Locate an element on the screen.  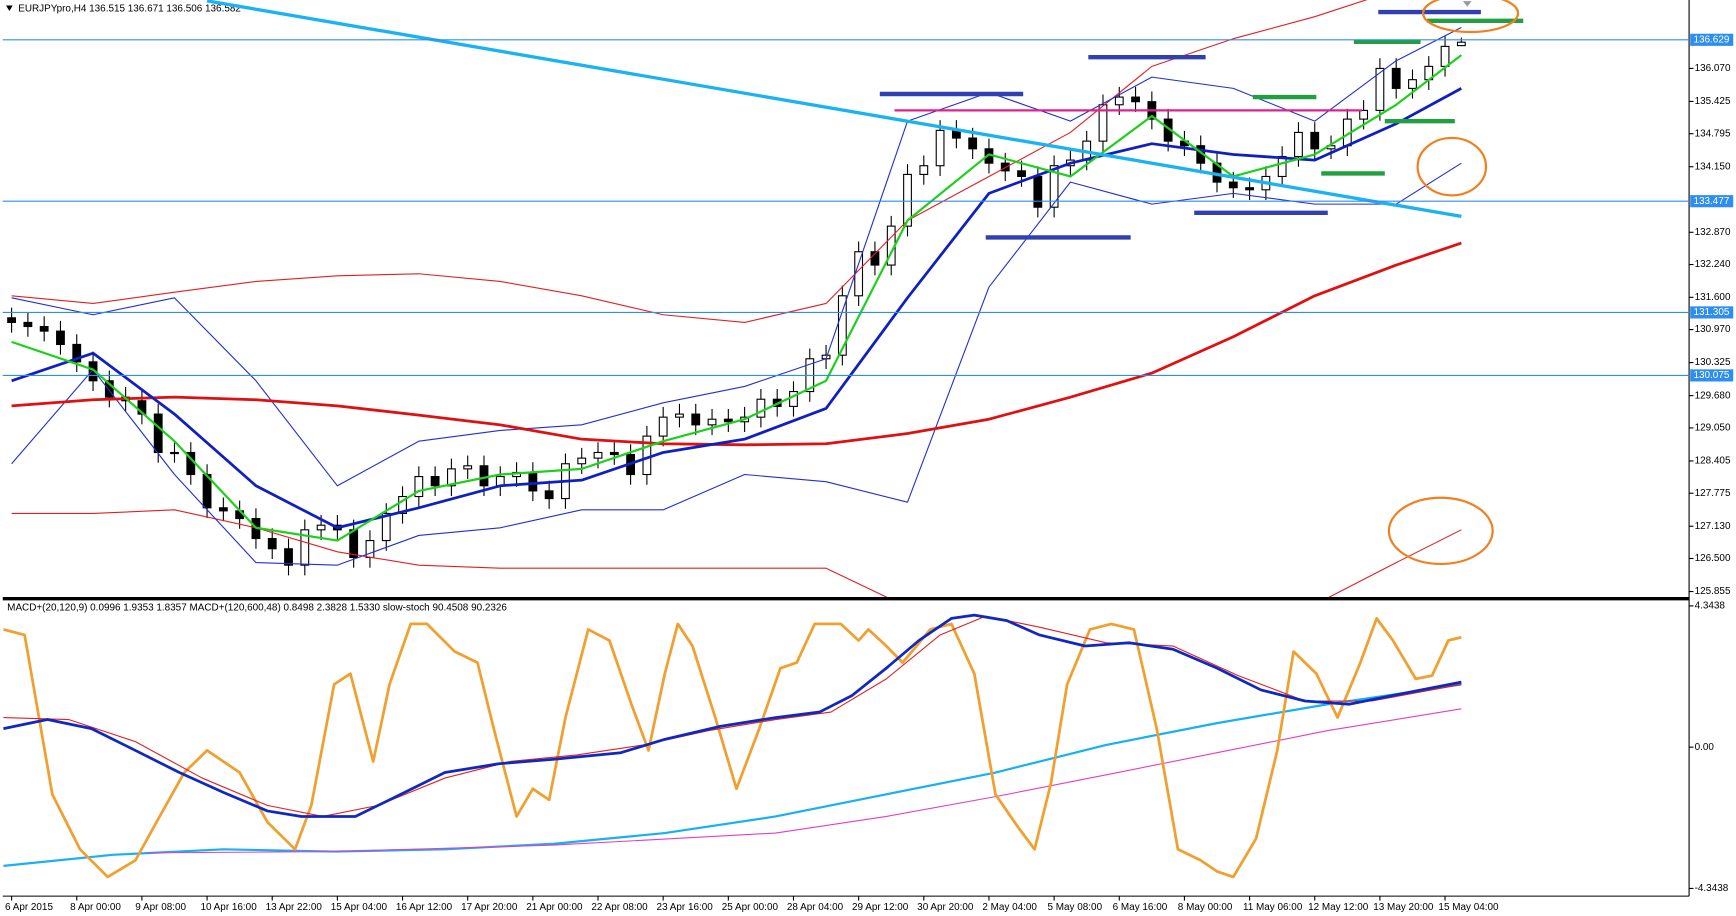
x-tick-label: 6 Apr 2015 is located at coordinates (29, 907).